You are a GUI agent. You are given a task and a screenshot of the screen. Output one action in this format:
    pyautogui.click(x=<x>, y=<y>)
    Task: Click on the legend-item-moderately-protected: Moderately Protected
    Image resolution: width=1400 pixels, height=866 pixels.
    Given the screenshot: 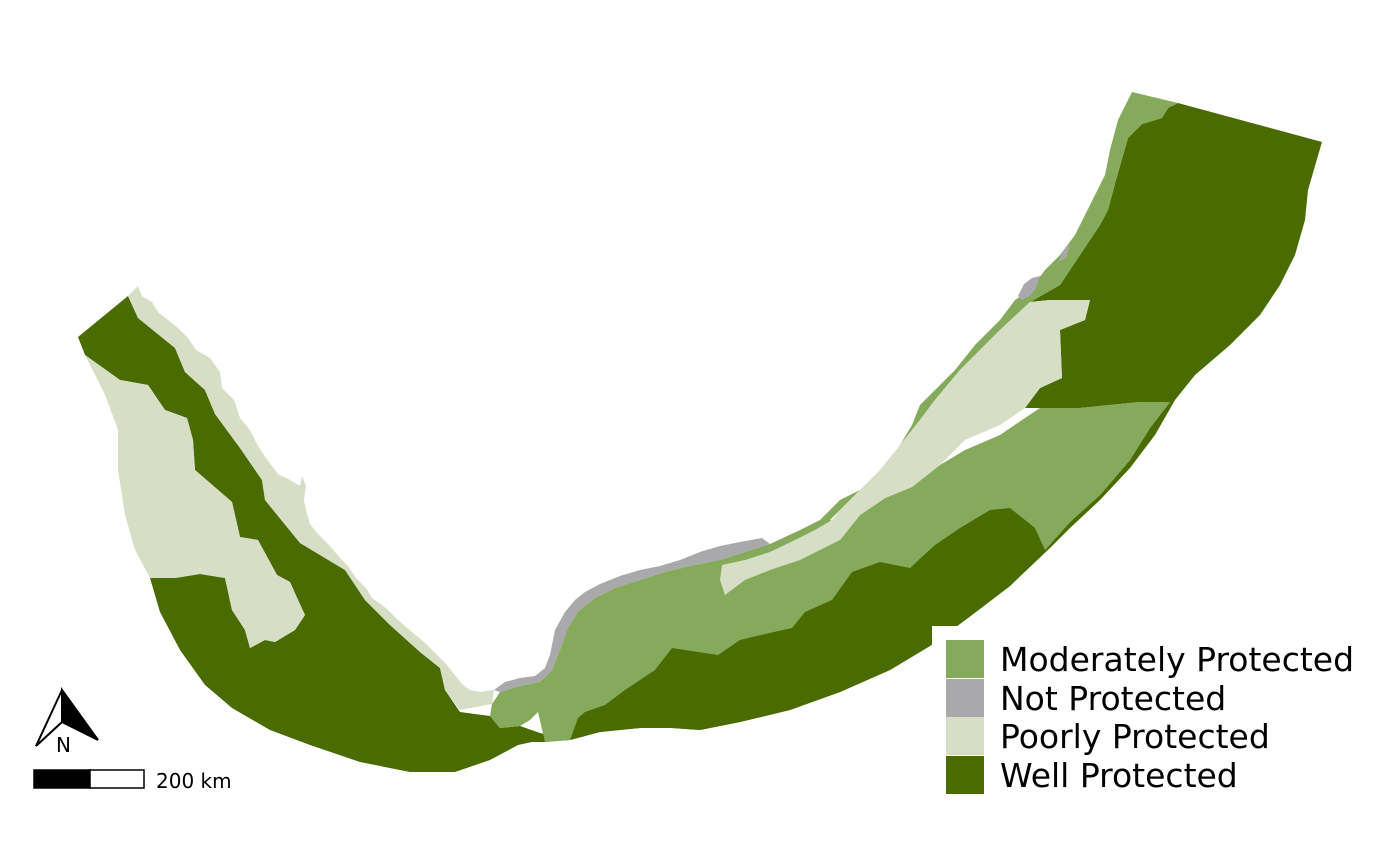 What is the action you would take?
    pyautogui.click(x=1150, y=659)
    